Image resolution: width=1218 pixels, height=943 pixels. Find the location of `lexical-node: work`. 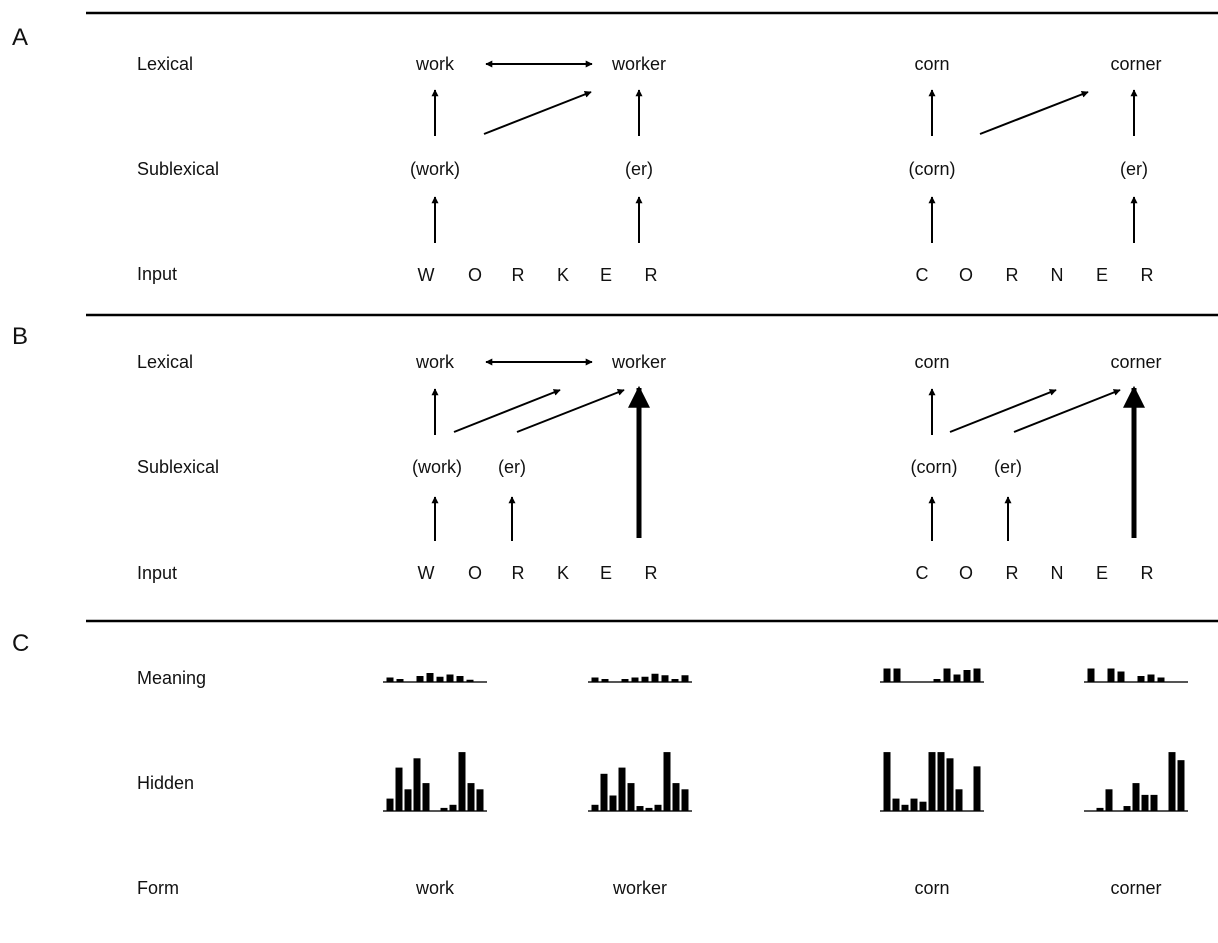

lexical-node: work is located at coordinates (435, 64).